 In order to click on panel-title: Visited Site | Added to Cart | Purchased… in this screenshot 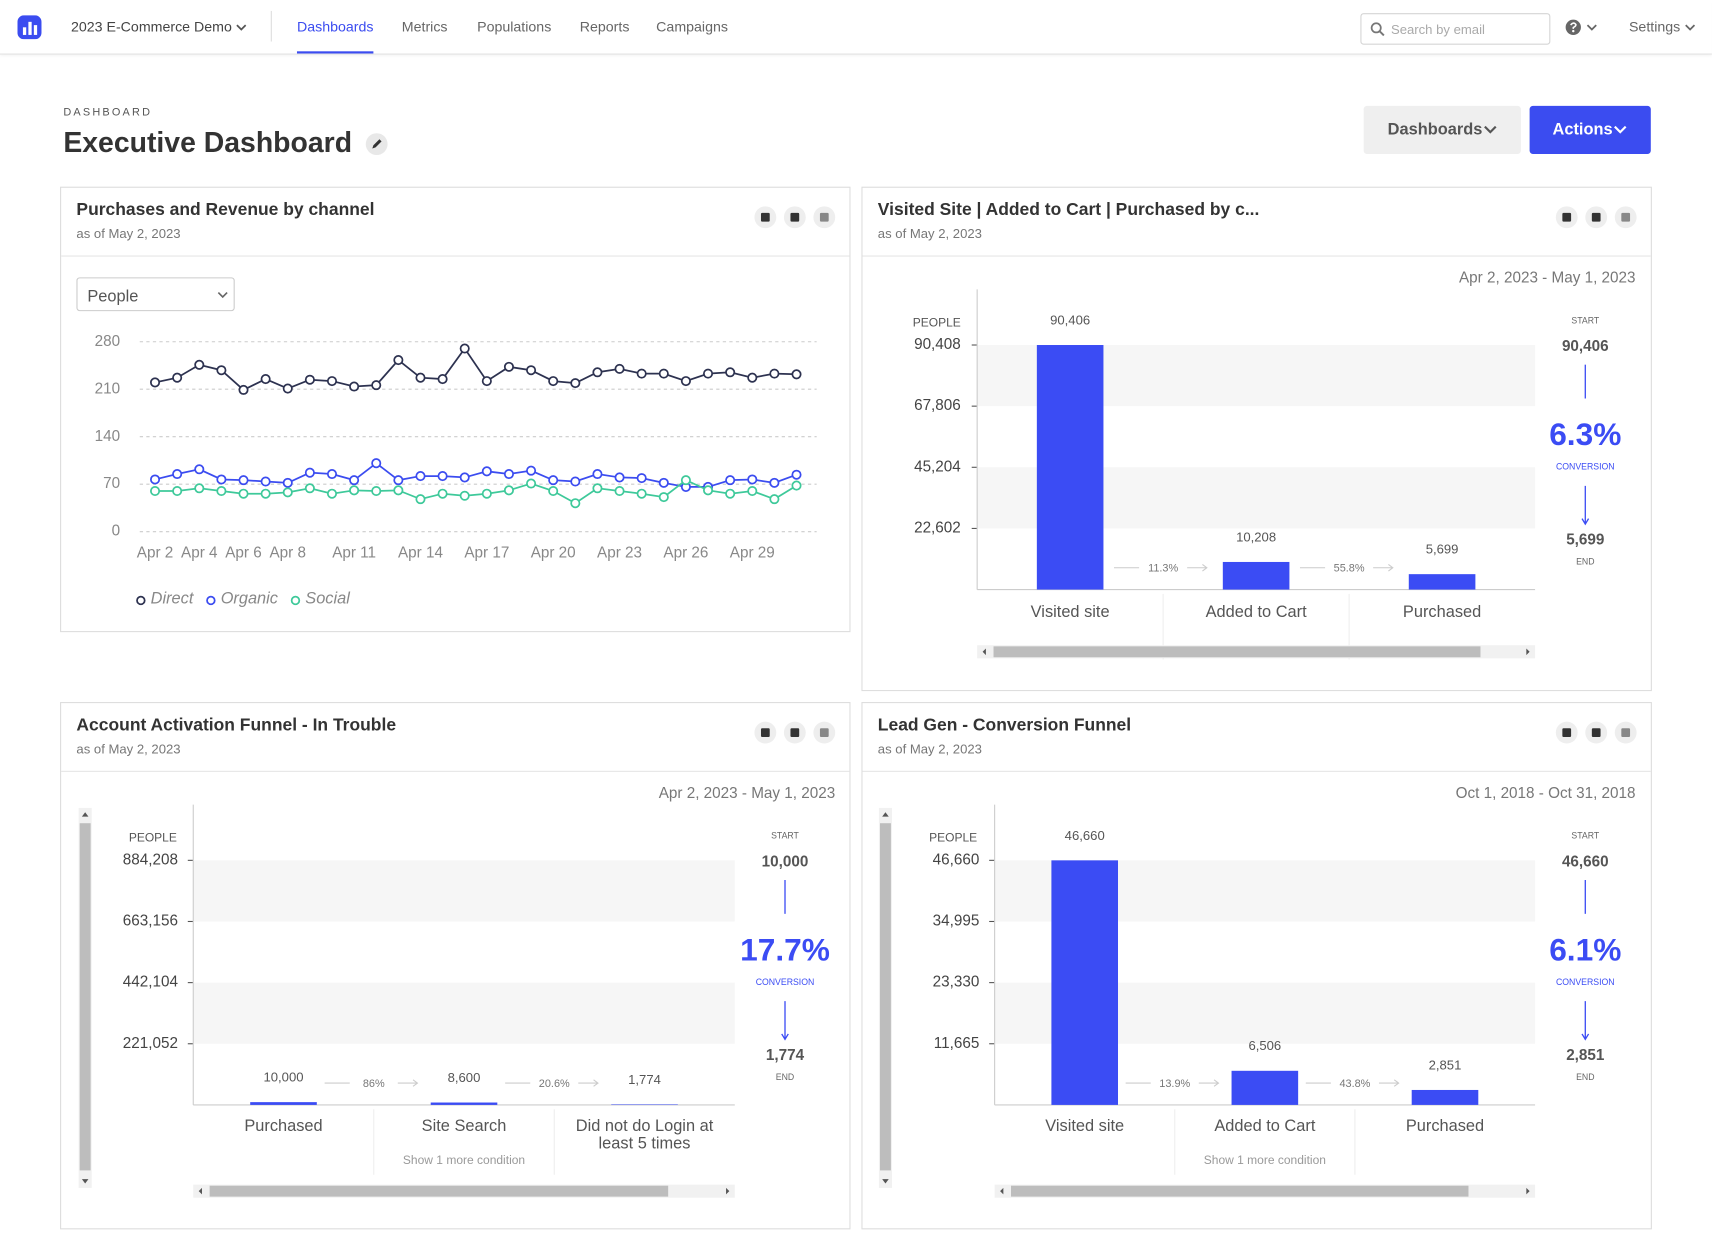, I will do `click(1068, 210)`.